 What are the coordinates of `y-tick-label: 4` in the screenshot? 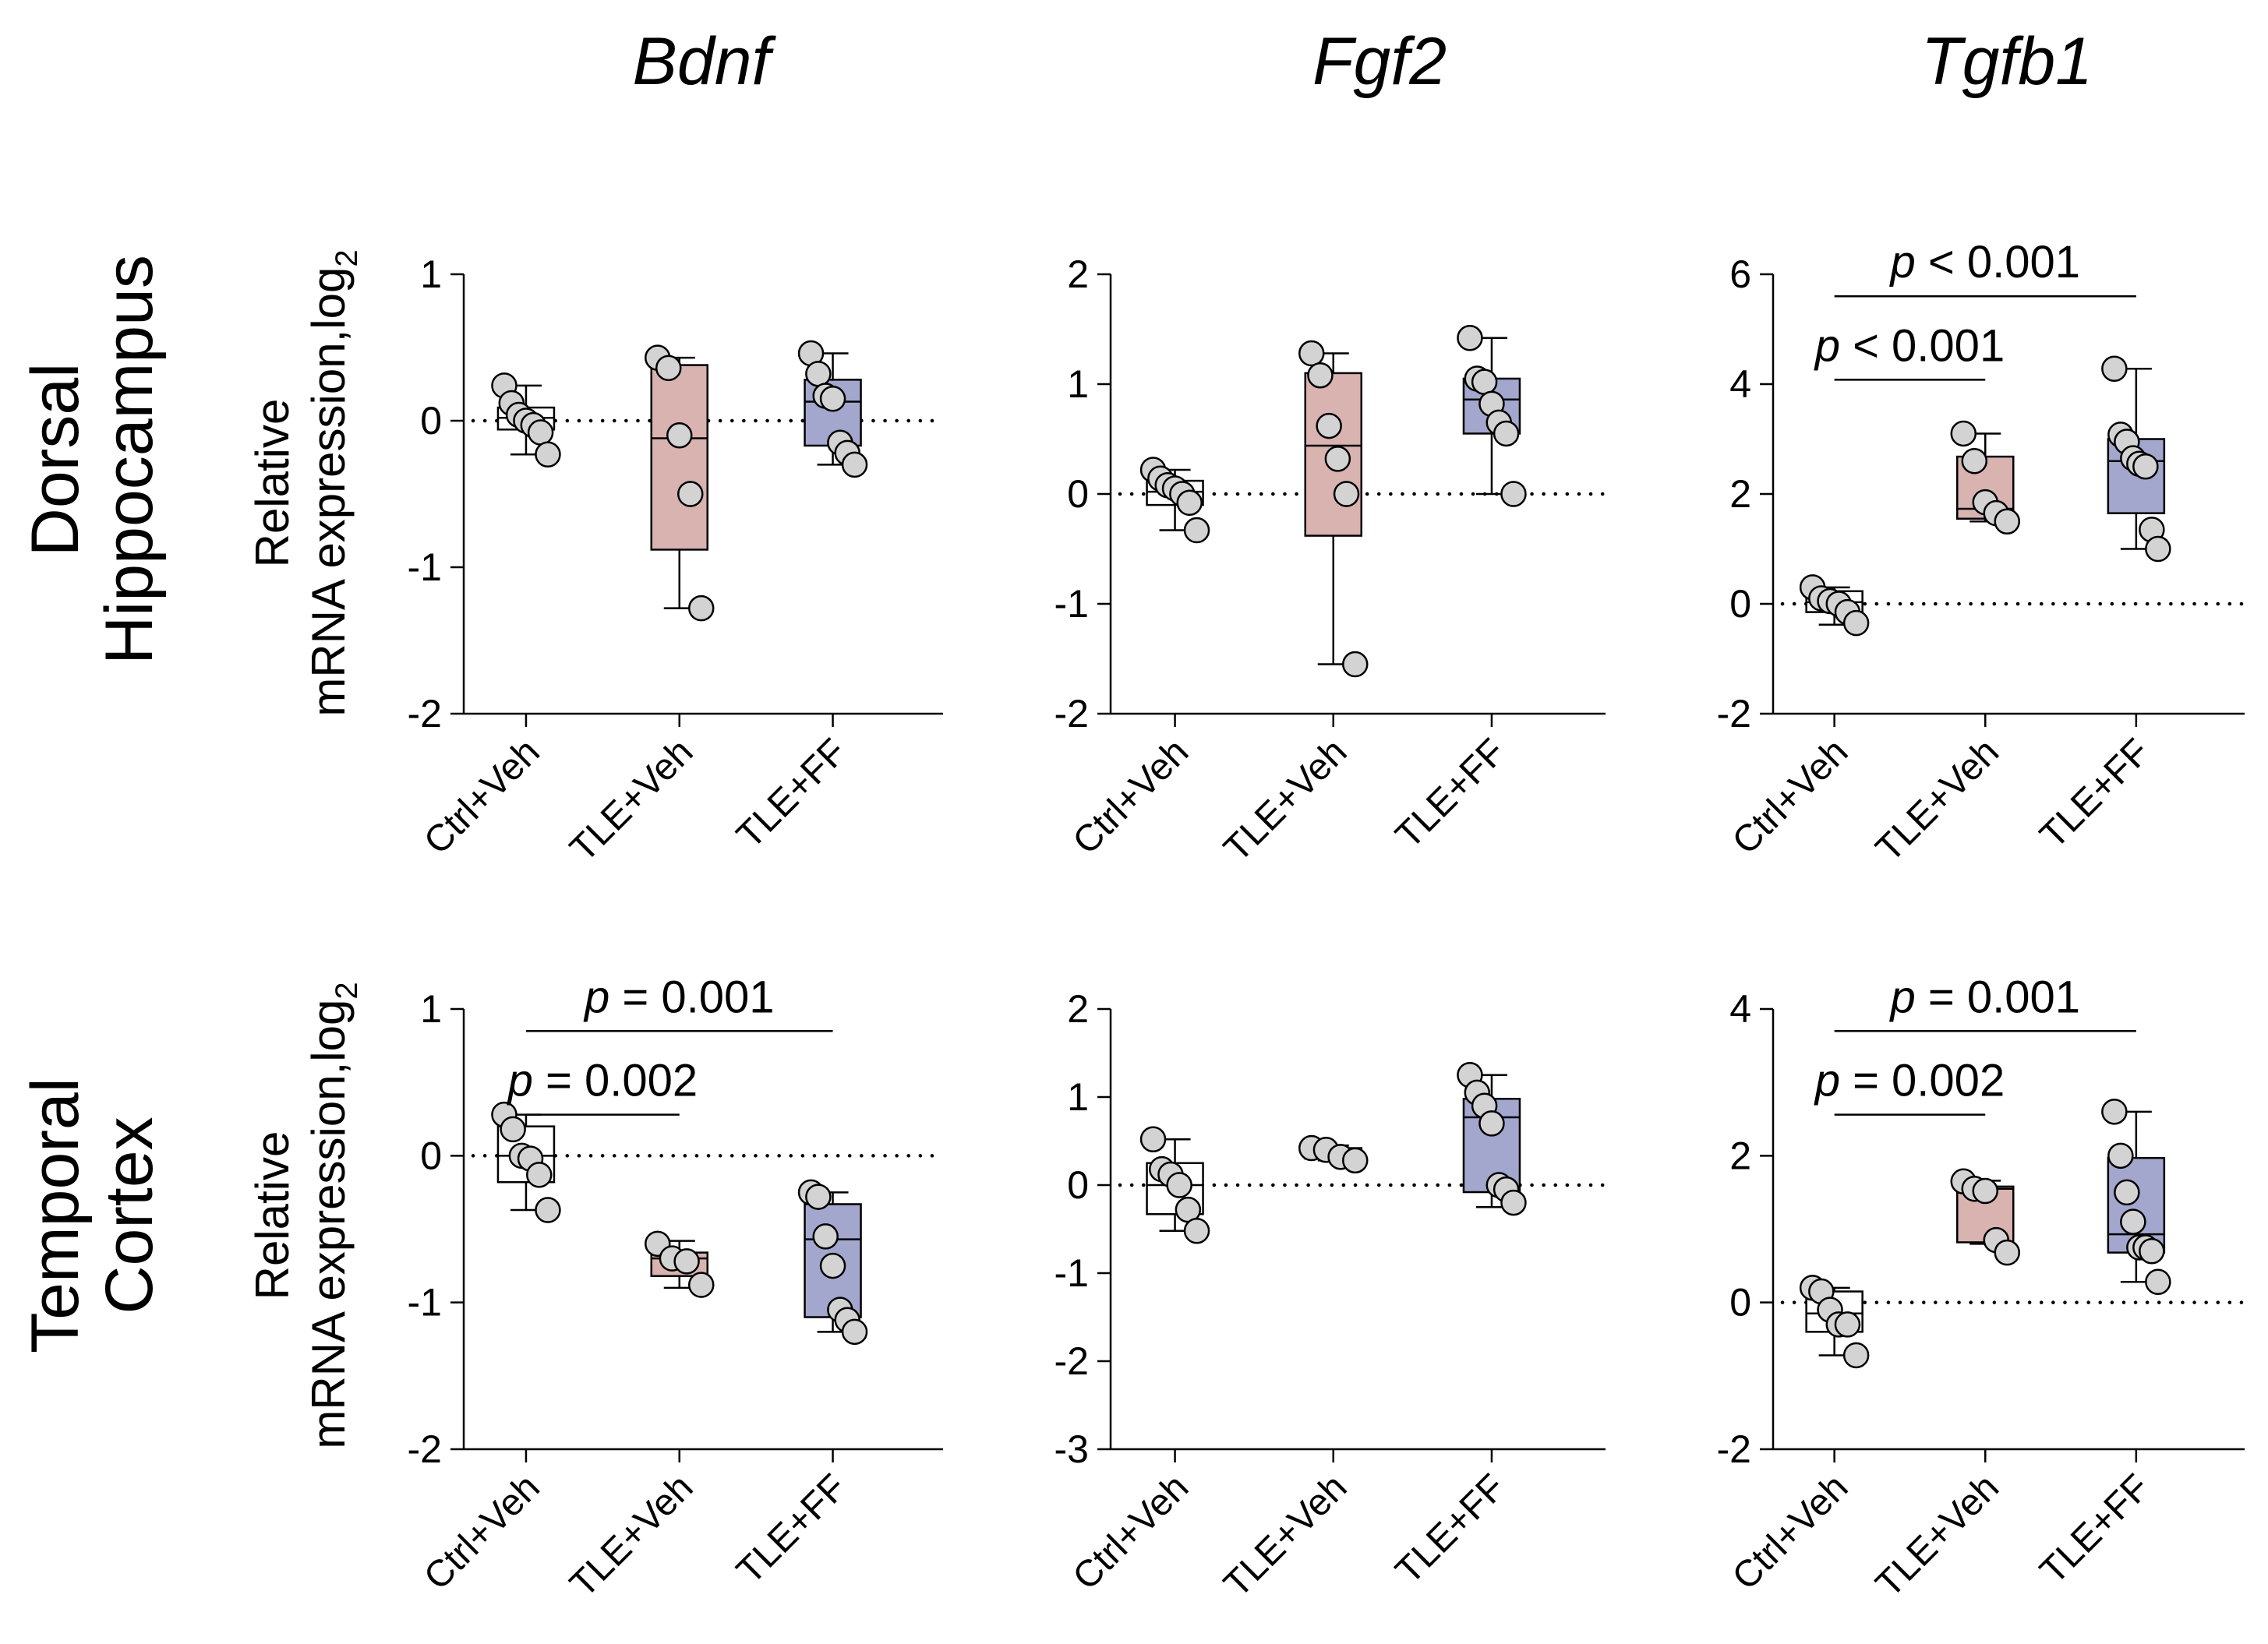 It's located at (1740, 384).